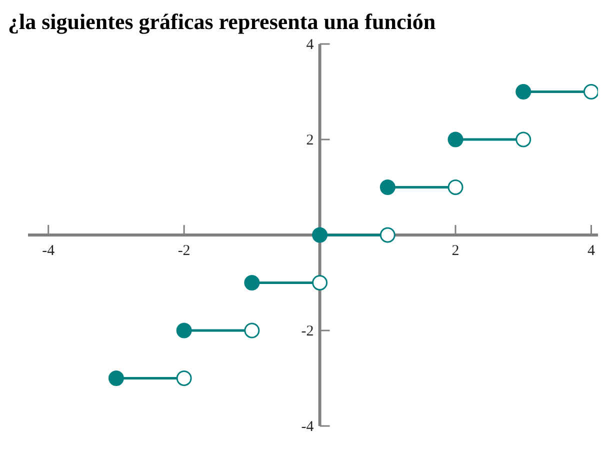 Image resolution: width=610 pixels, height=455 pixels. What do you see at coordinates (222, 22) in the screenshot?
I see `chart-title: ¿la siguientes gráficas representa una función` at bounding box center [222, 22].